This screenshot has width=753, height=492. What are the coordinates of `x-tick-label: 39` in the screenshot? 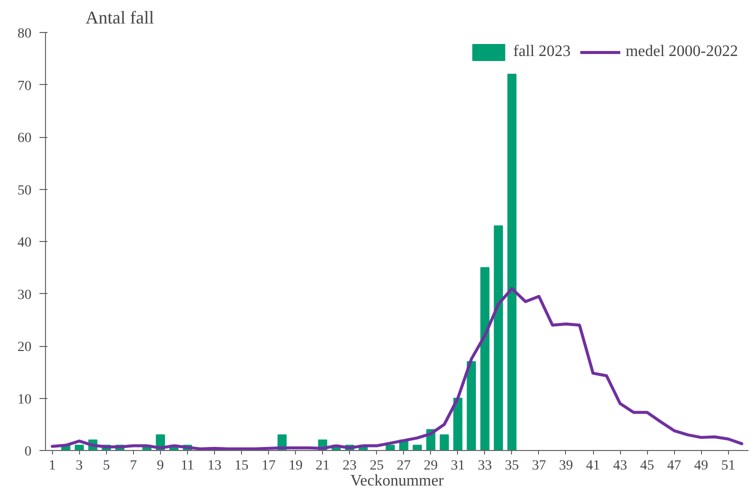 It's located at (565, 466).